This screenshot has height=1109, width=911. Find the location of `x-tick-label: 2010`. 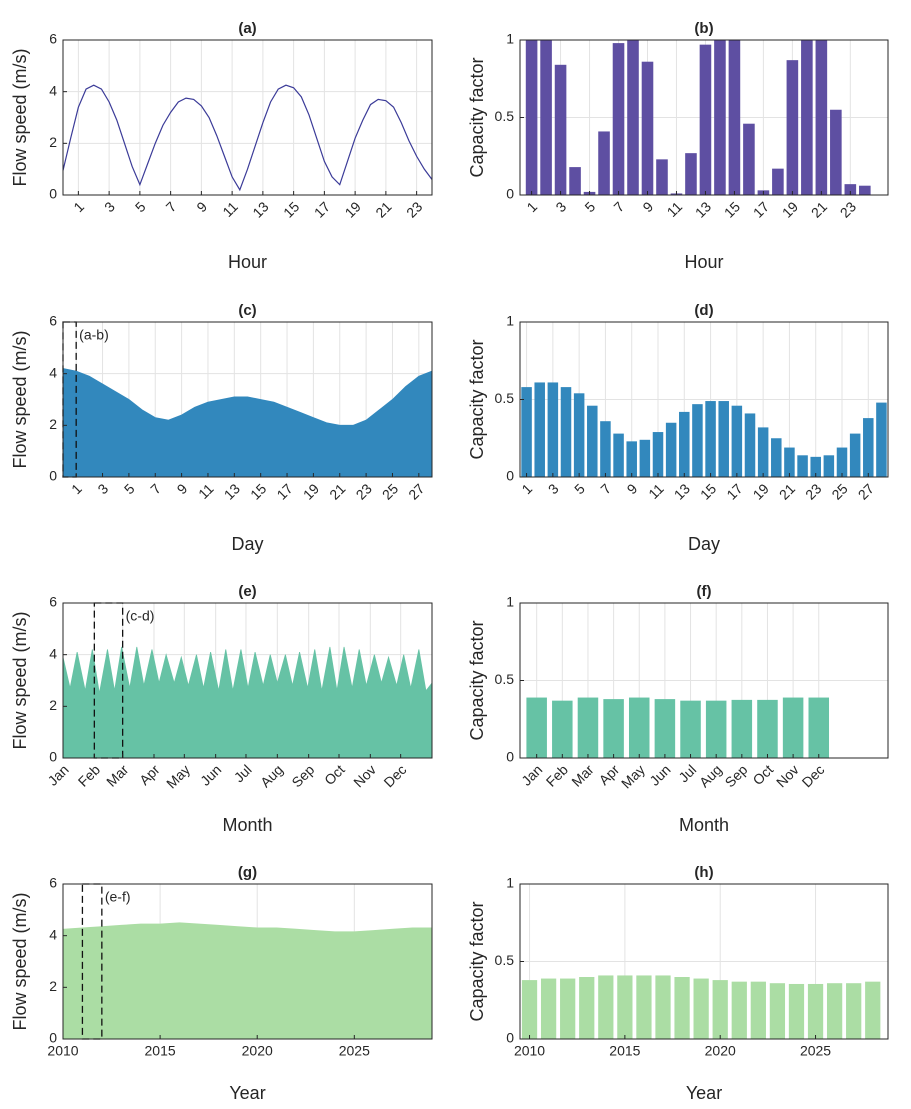

x-tick-label: 2010 is located at coordinates (62, 1051).